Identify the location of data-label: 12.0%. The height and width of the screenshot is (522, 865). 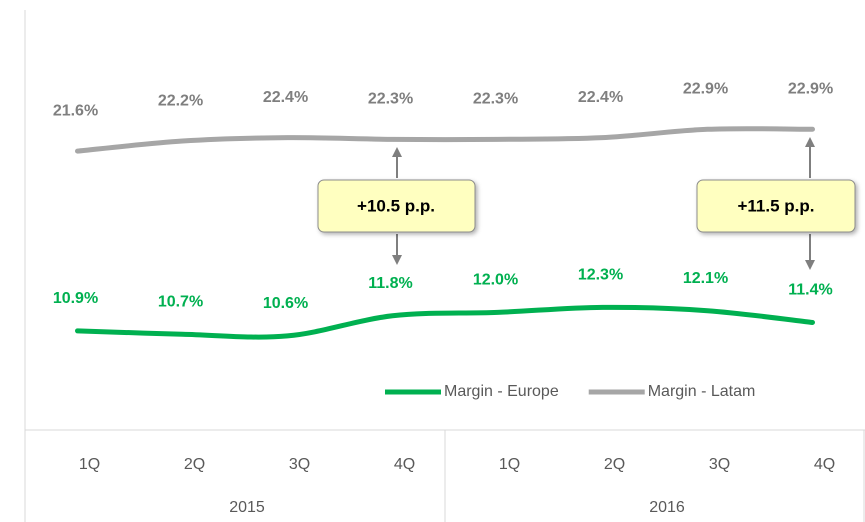
(495, 280).